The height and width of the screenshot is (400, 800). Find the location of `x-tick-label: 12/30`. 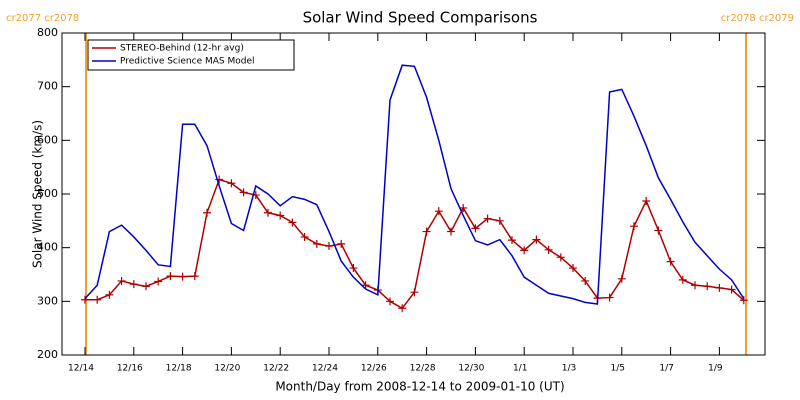

x-tick-label: 12/30 is located at coordinates (471, 369).